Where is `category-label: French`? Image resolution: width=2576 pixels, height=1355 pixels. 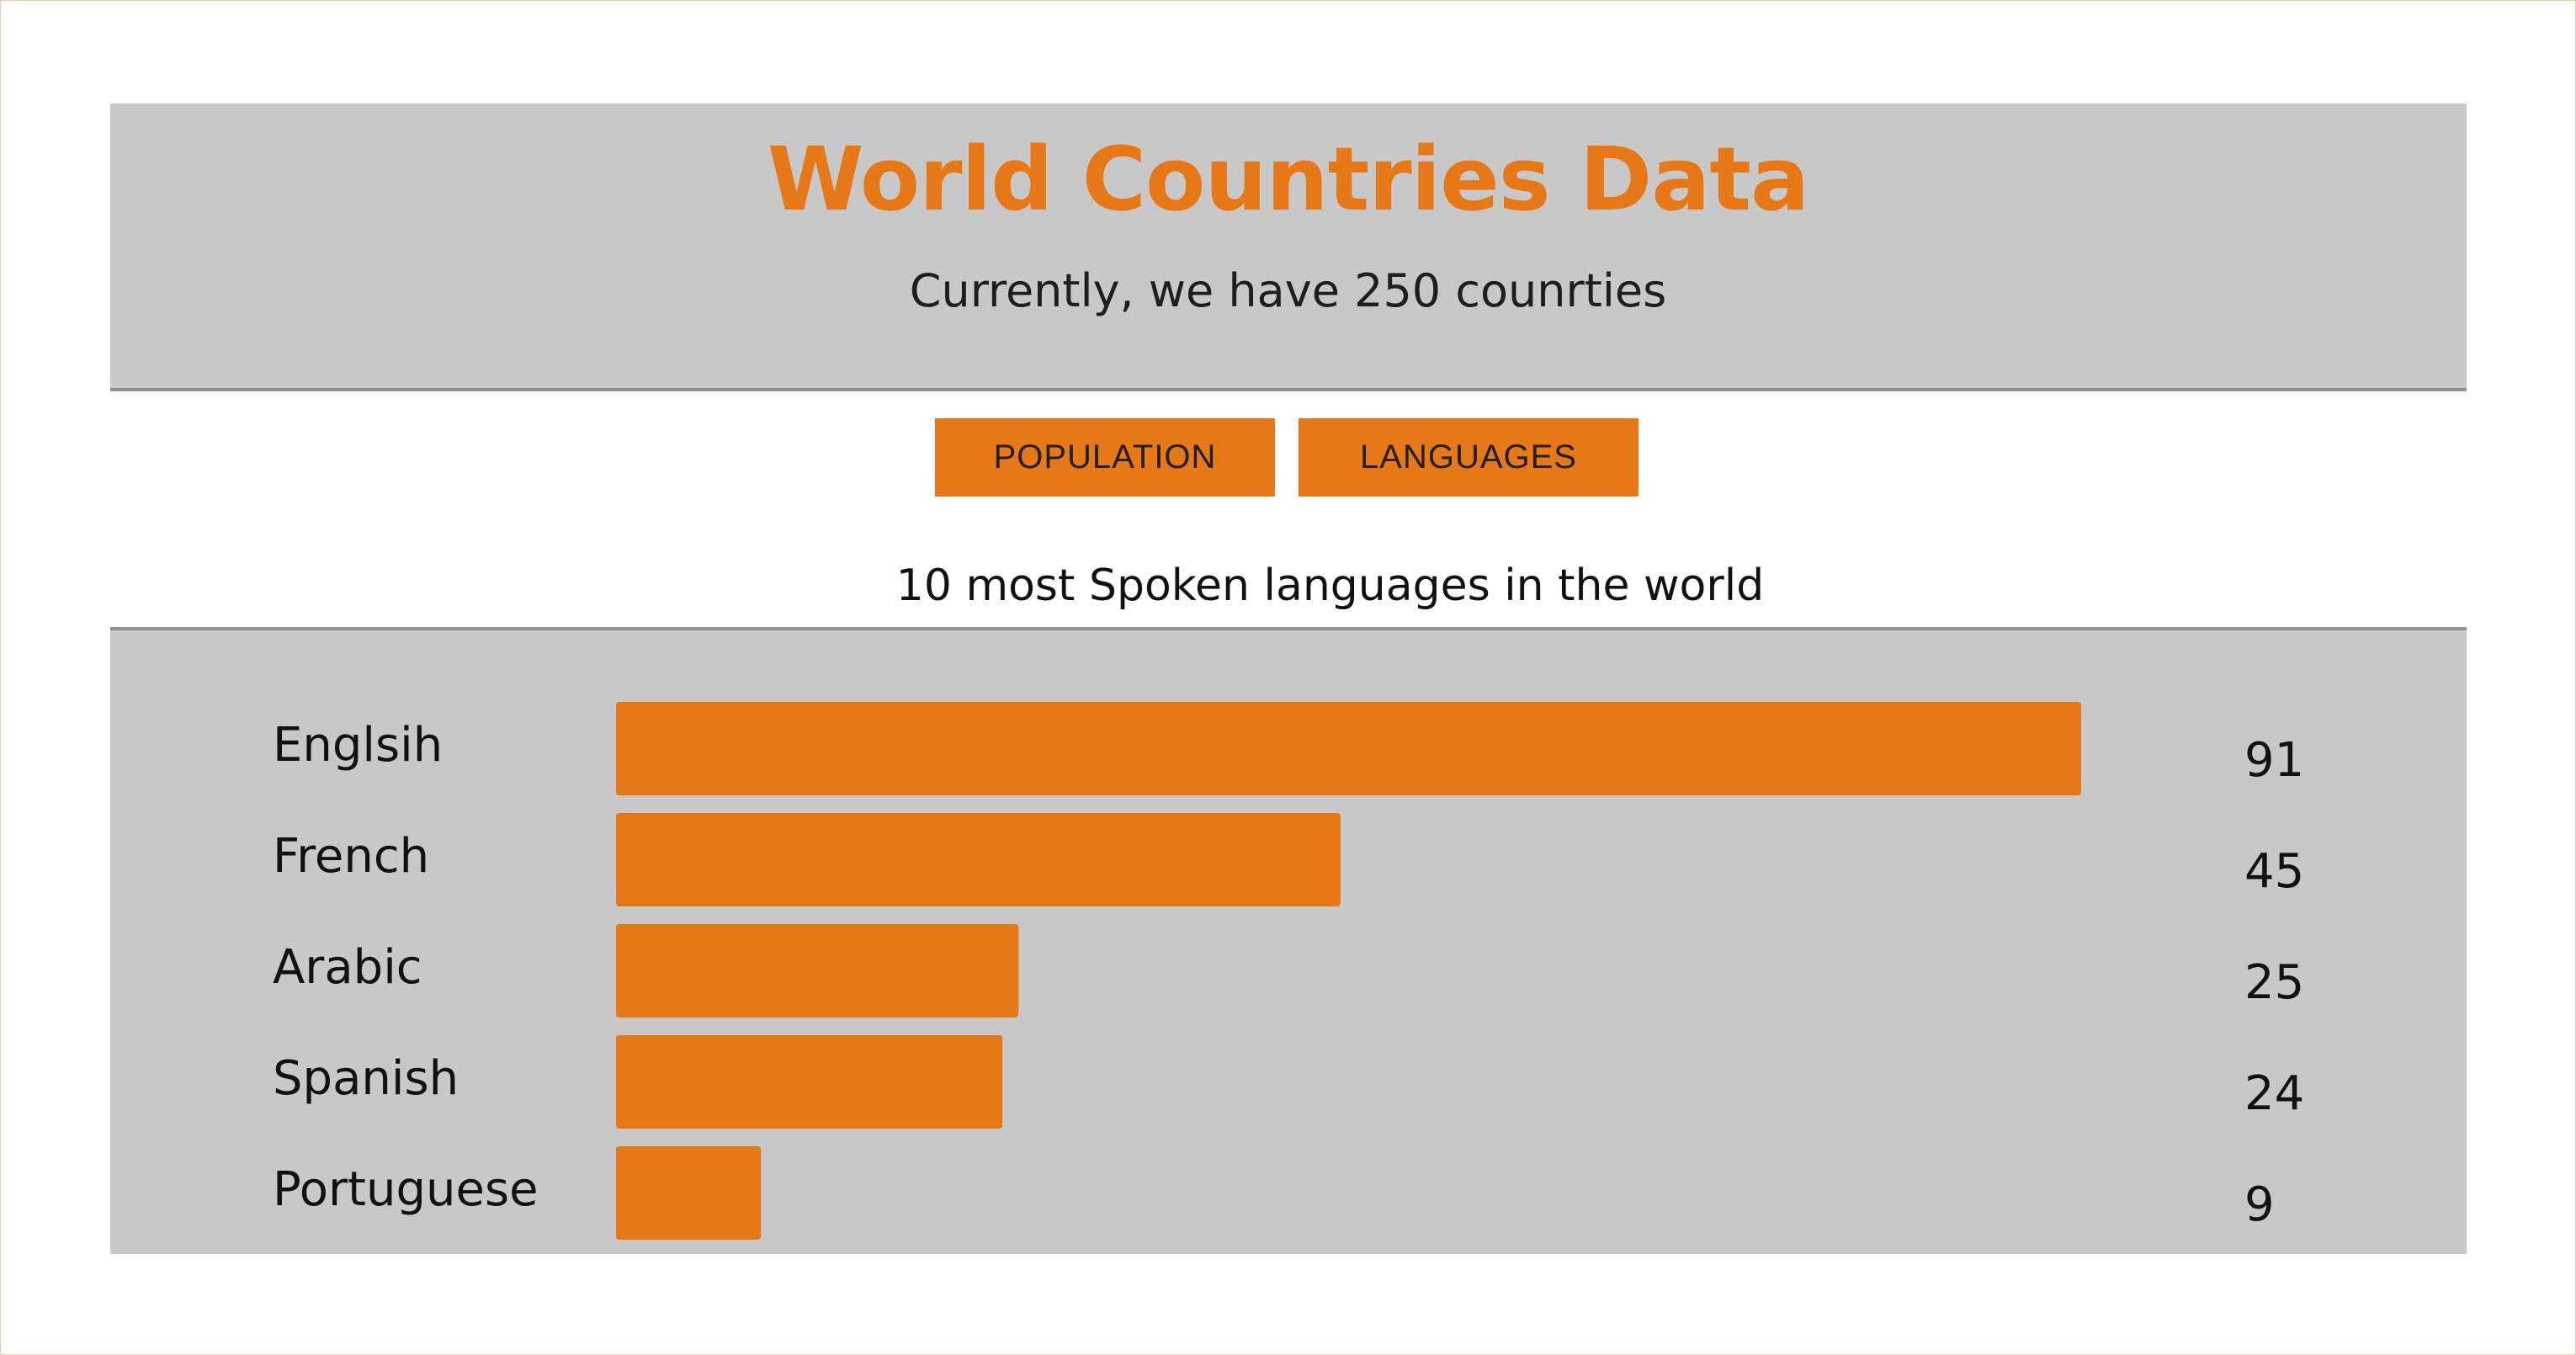
category-label: French is located at coordinates (351, 856).